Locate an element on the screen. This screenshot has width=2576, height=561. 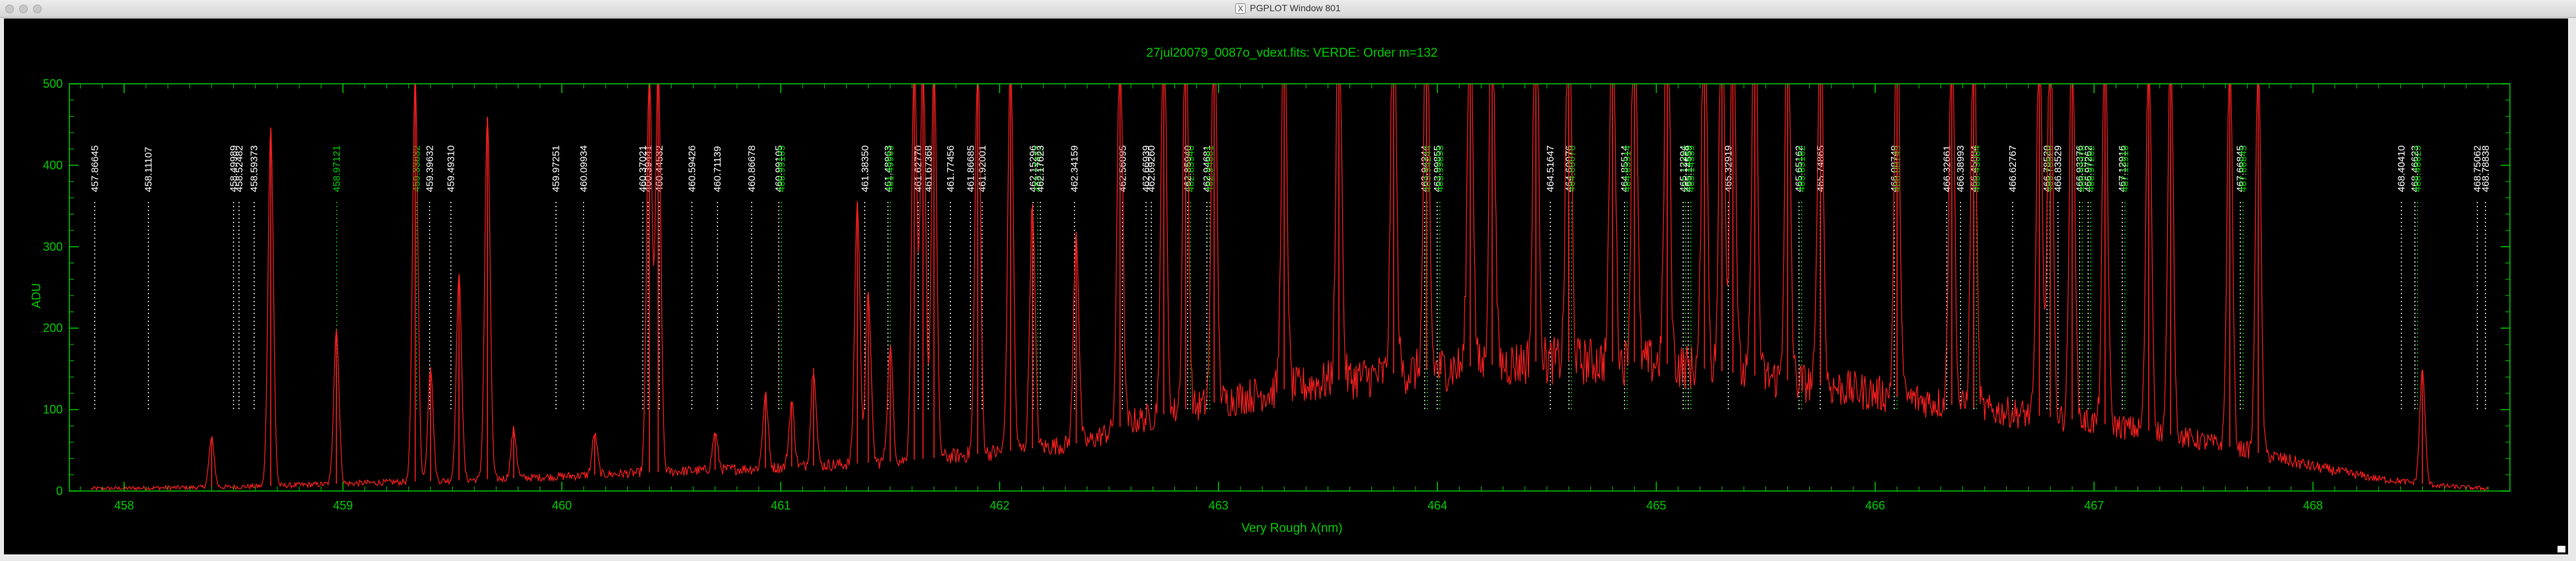
window-titlebar: X PGPLOT Window 801 is located at coordinates (1288, 9).